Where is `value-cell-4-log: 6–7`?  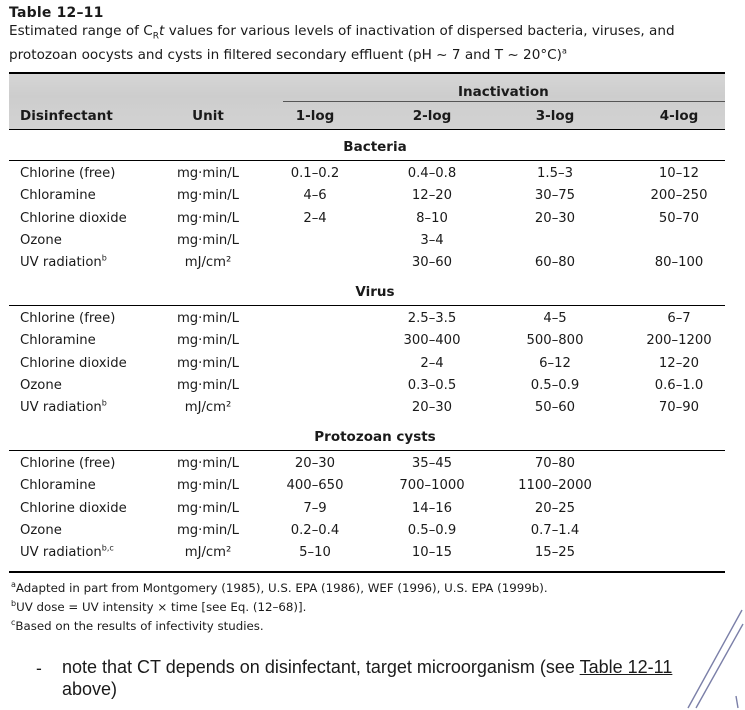 value-cell-4-log: 6–7 is located at coordinates (679, 318).